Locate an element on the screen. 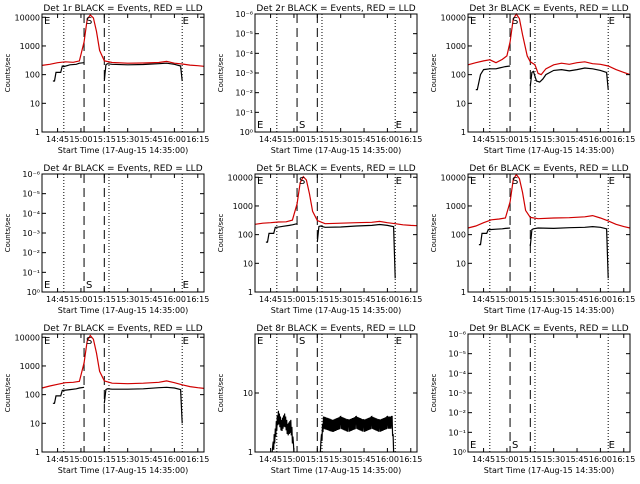 This screenshot has width=640, height=484. panel-title: Det 7r BLACK = Events, RED = LLD is located at coordinates (122, 329).